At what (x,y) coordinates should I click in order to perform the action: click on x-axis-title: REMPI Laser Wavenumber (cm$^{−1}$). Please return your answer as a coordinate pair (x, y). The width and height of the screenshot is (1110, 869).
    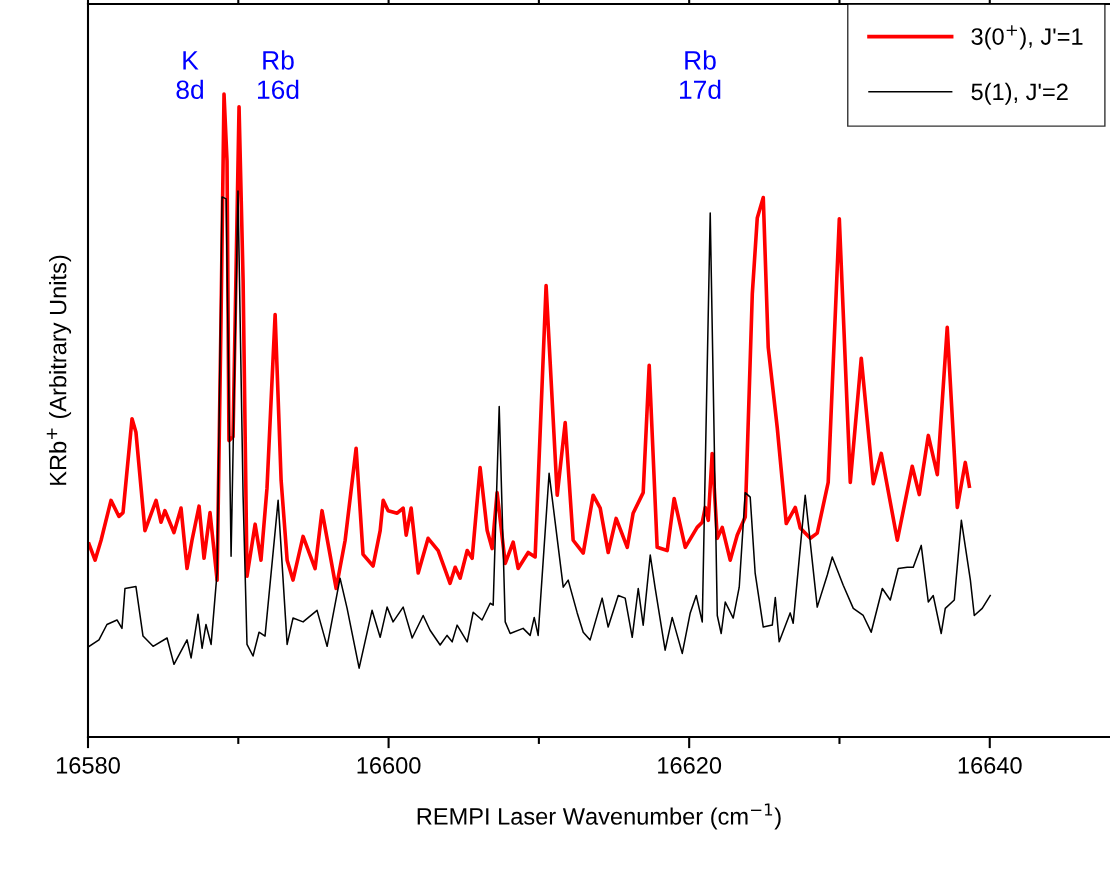
    Looking at the image, I should click on (599, 816).